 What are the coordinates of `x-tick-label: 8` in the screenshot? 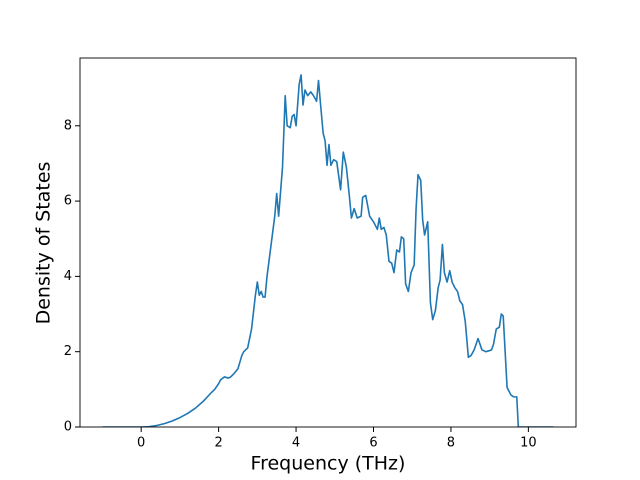 It's located at (451, 443).